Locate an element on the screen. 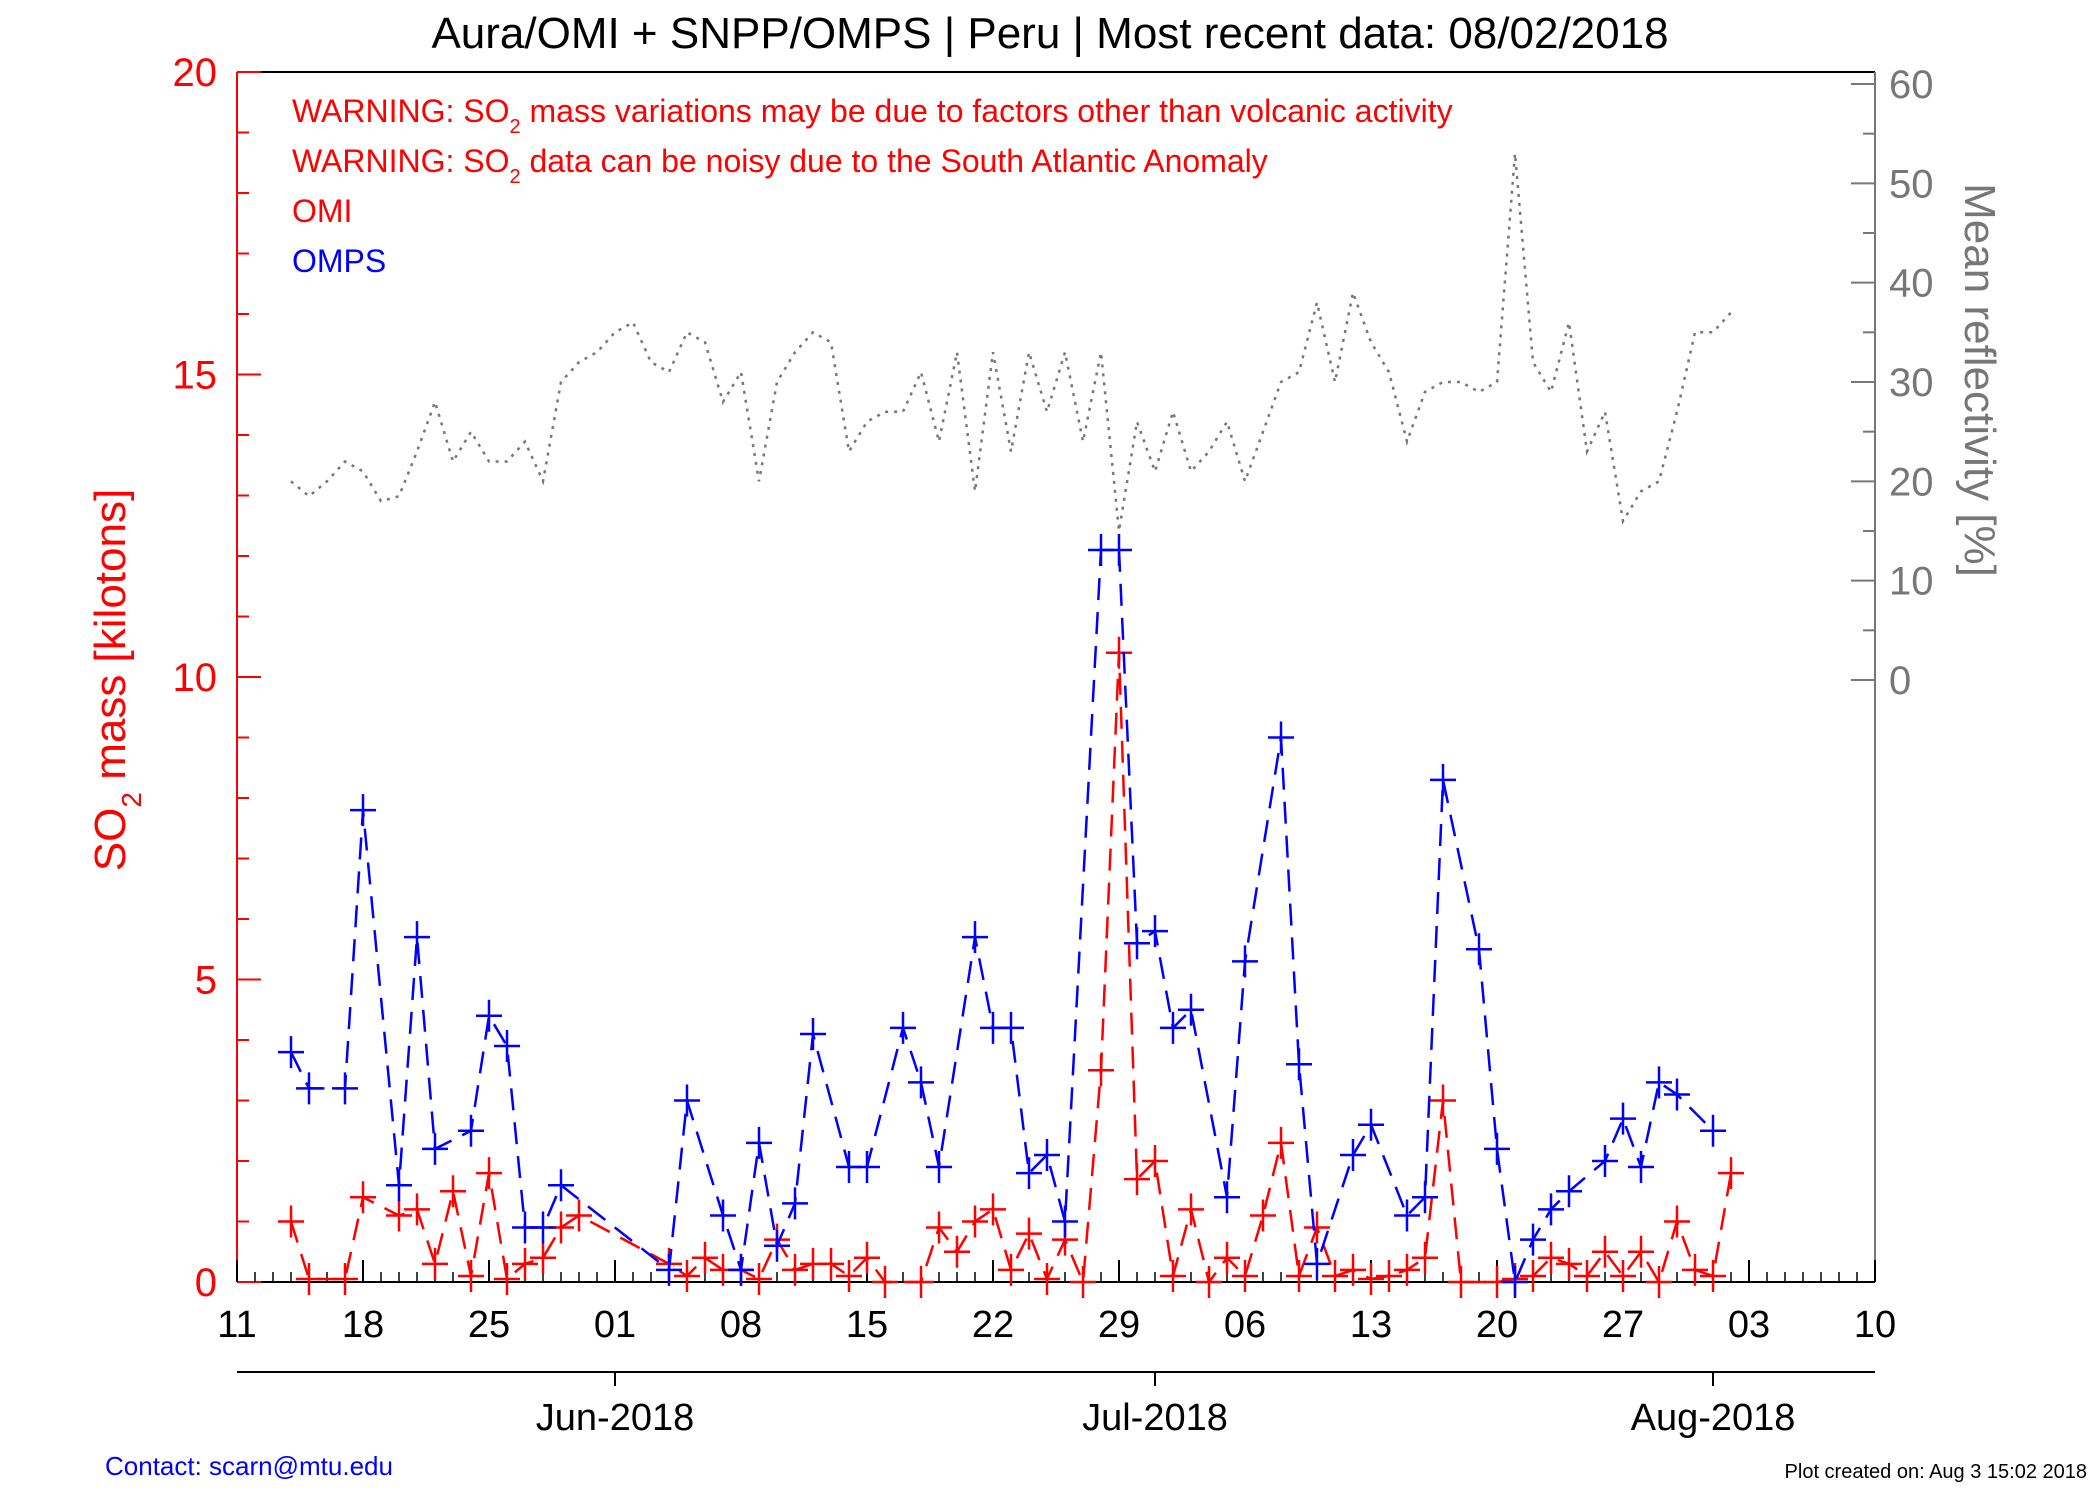 This screenshot has width=2100, height=1500. warning-subscript: 2 is located at coordinates (514, 127).